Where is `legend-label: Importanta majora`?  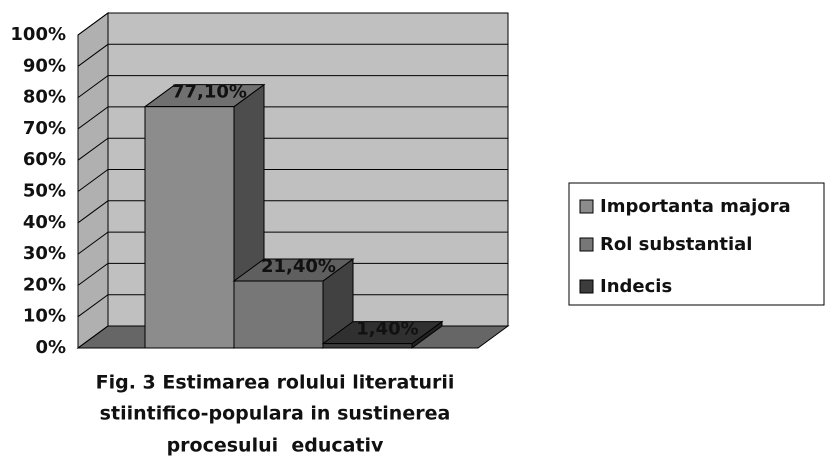
legend-label: Importanta majora is located at coordinates (695, 206).